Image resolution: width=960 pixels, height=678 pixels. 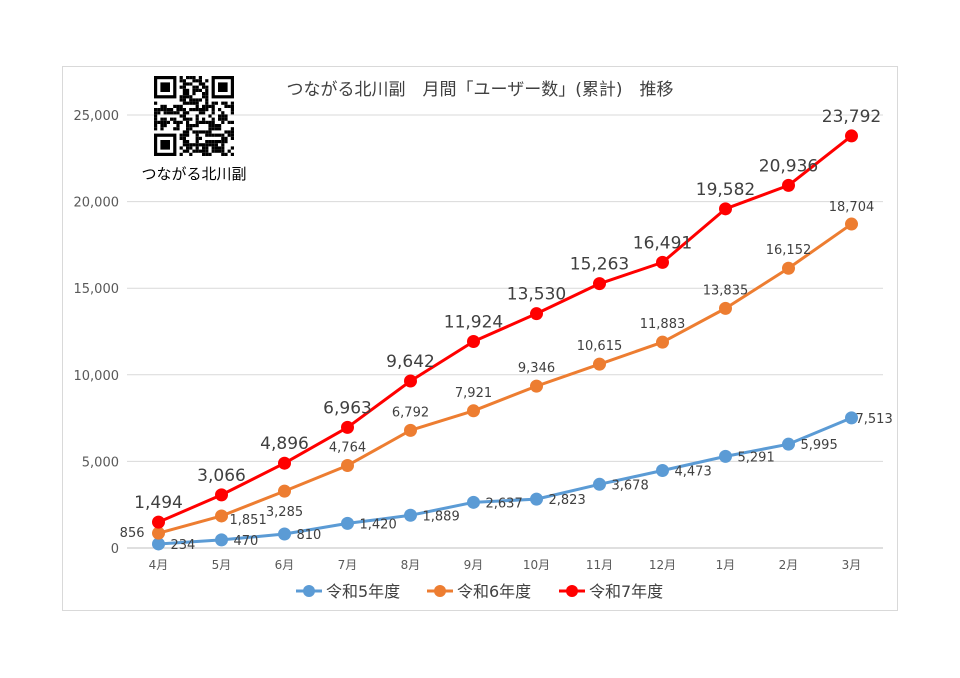 I want to click on y-tick-label: 0, so click(x=115, y=549).